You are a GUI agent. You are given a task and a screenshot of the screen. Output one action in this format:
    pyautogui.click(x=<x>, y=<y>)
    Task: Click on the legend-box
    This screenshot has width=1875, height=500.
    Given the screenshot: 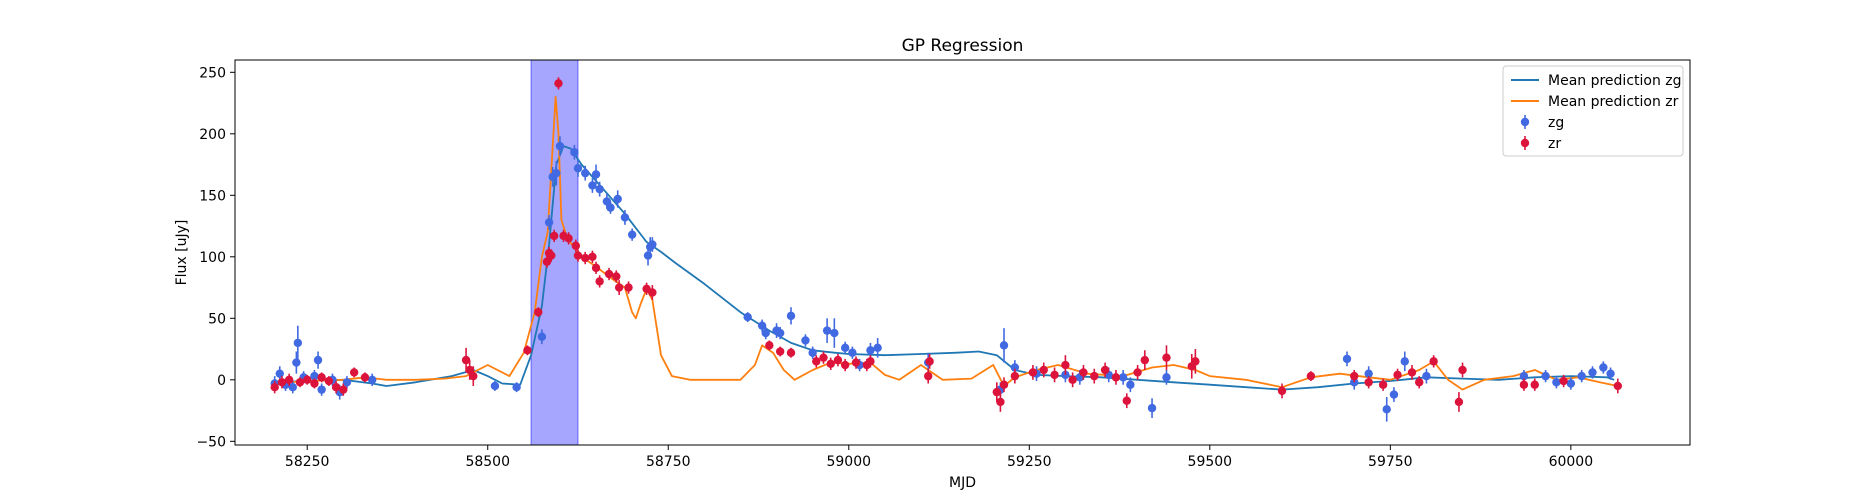 What is the action you would take?
    pyautogui.click(x=1593, y=111)
    